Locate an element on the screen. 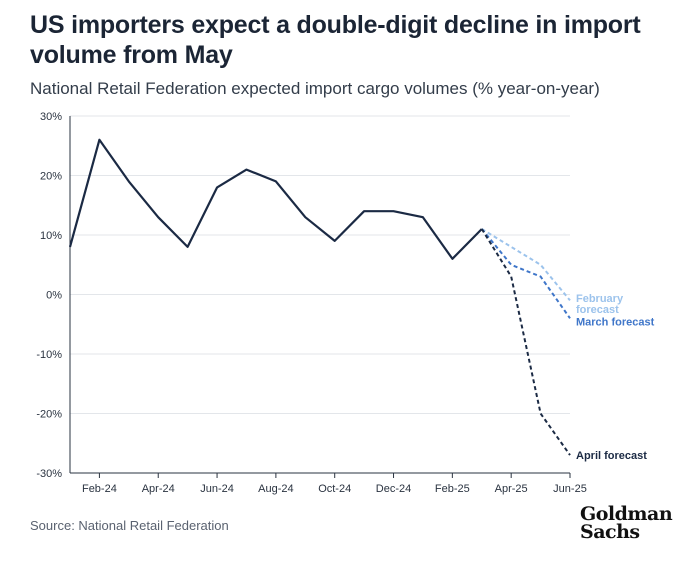 The height and width of the screenshot is (561, 680). x-tick-label: Feb-24 is located at coordinates (99, 489).